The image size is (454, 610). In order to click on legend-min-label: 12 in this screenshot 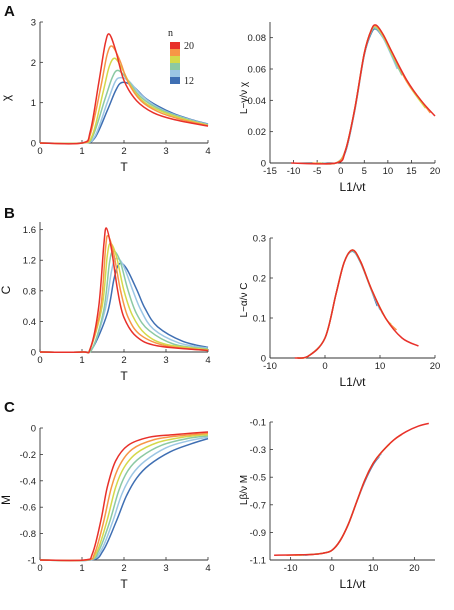, I will do `click(189, 81)`.